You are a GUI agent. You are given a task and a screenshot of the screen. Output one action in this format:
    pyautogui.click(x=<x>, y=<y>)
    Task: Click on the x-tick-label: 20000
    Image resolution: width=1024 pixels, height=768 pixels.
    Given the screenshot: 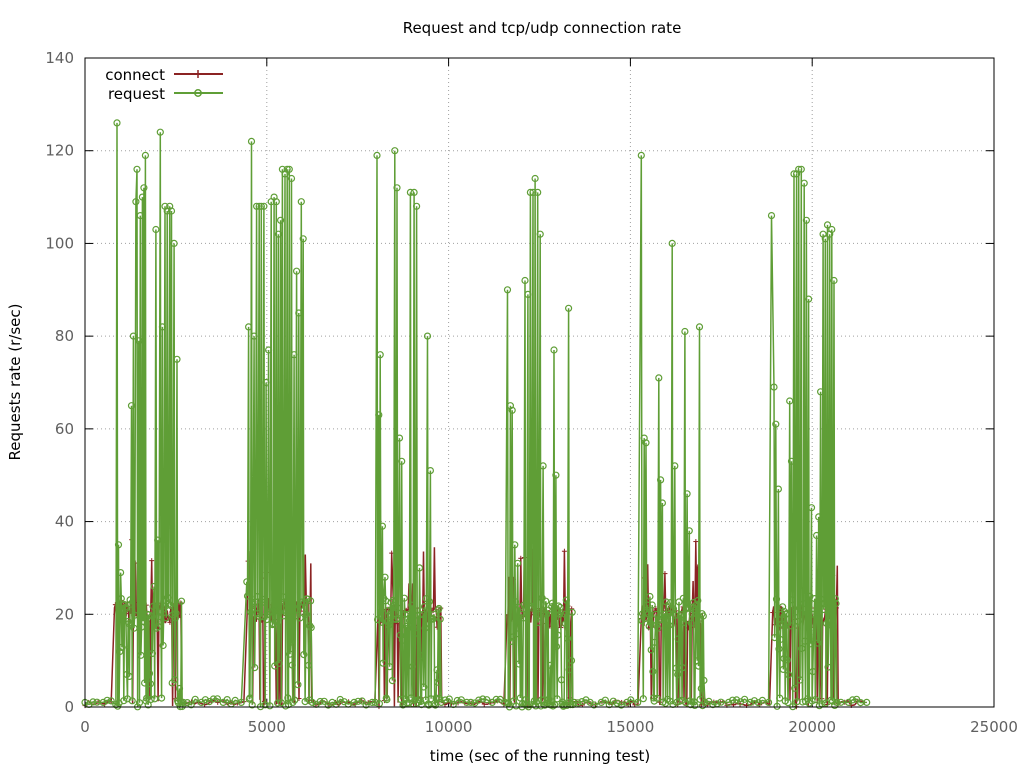 What is the action you would take?
    pyautogui.click(x=812, y=727)
    